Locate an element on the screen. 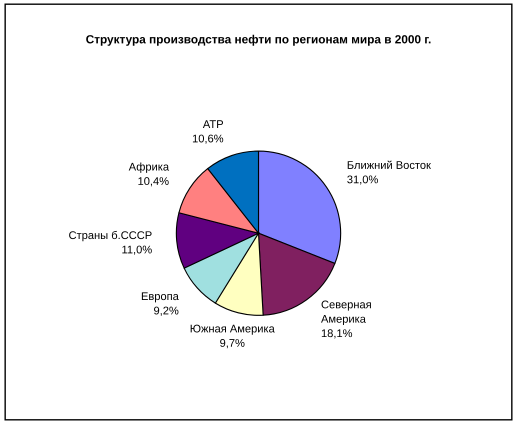  data-label: 18,1% is located at coordinates (337, 333).